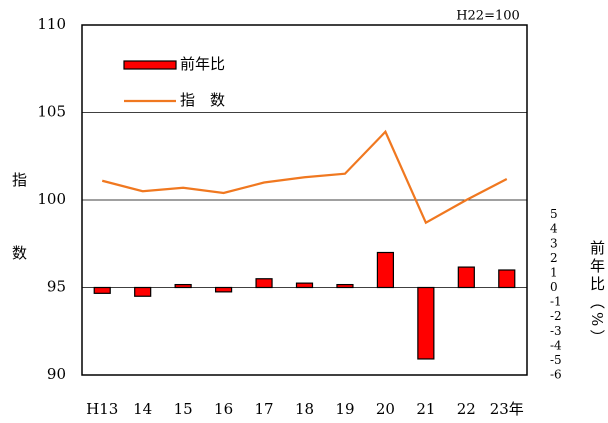  What do you see at coordinates (142, 409) in the screenshot?
I see `x-tick-label: 14` at bounding box center [142, 409].